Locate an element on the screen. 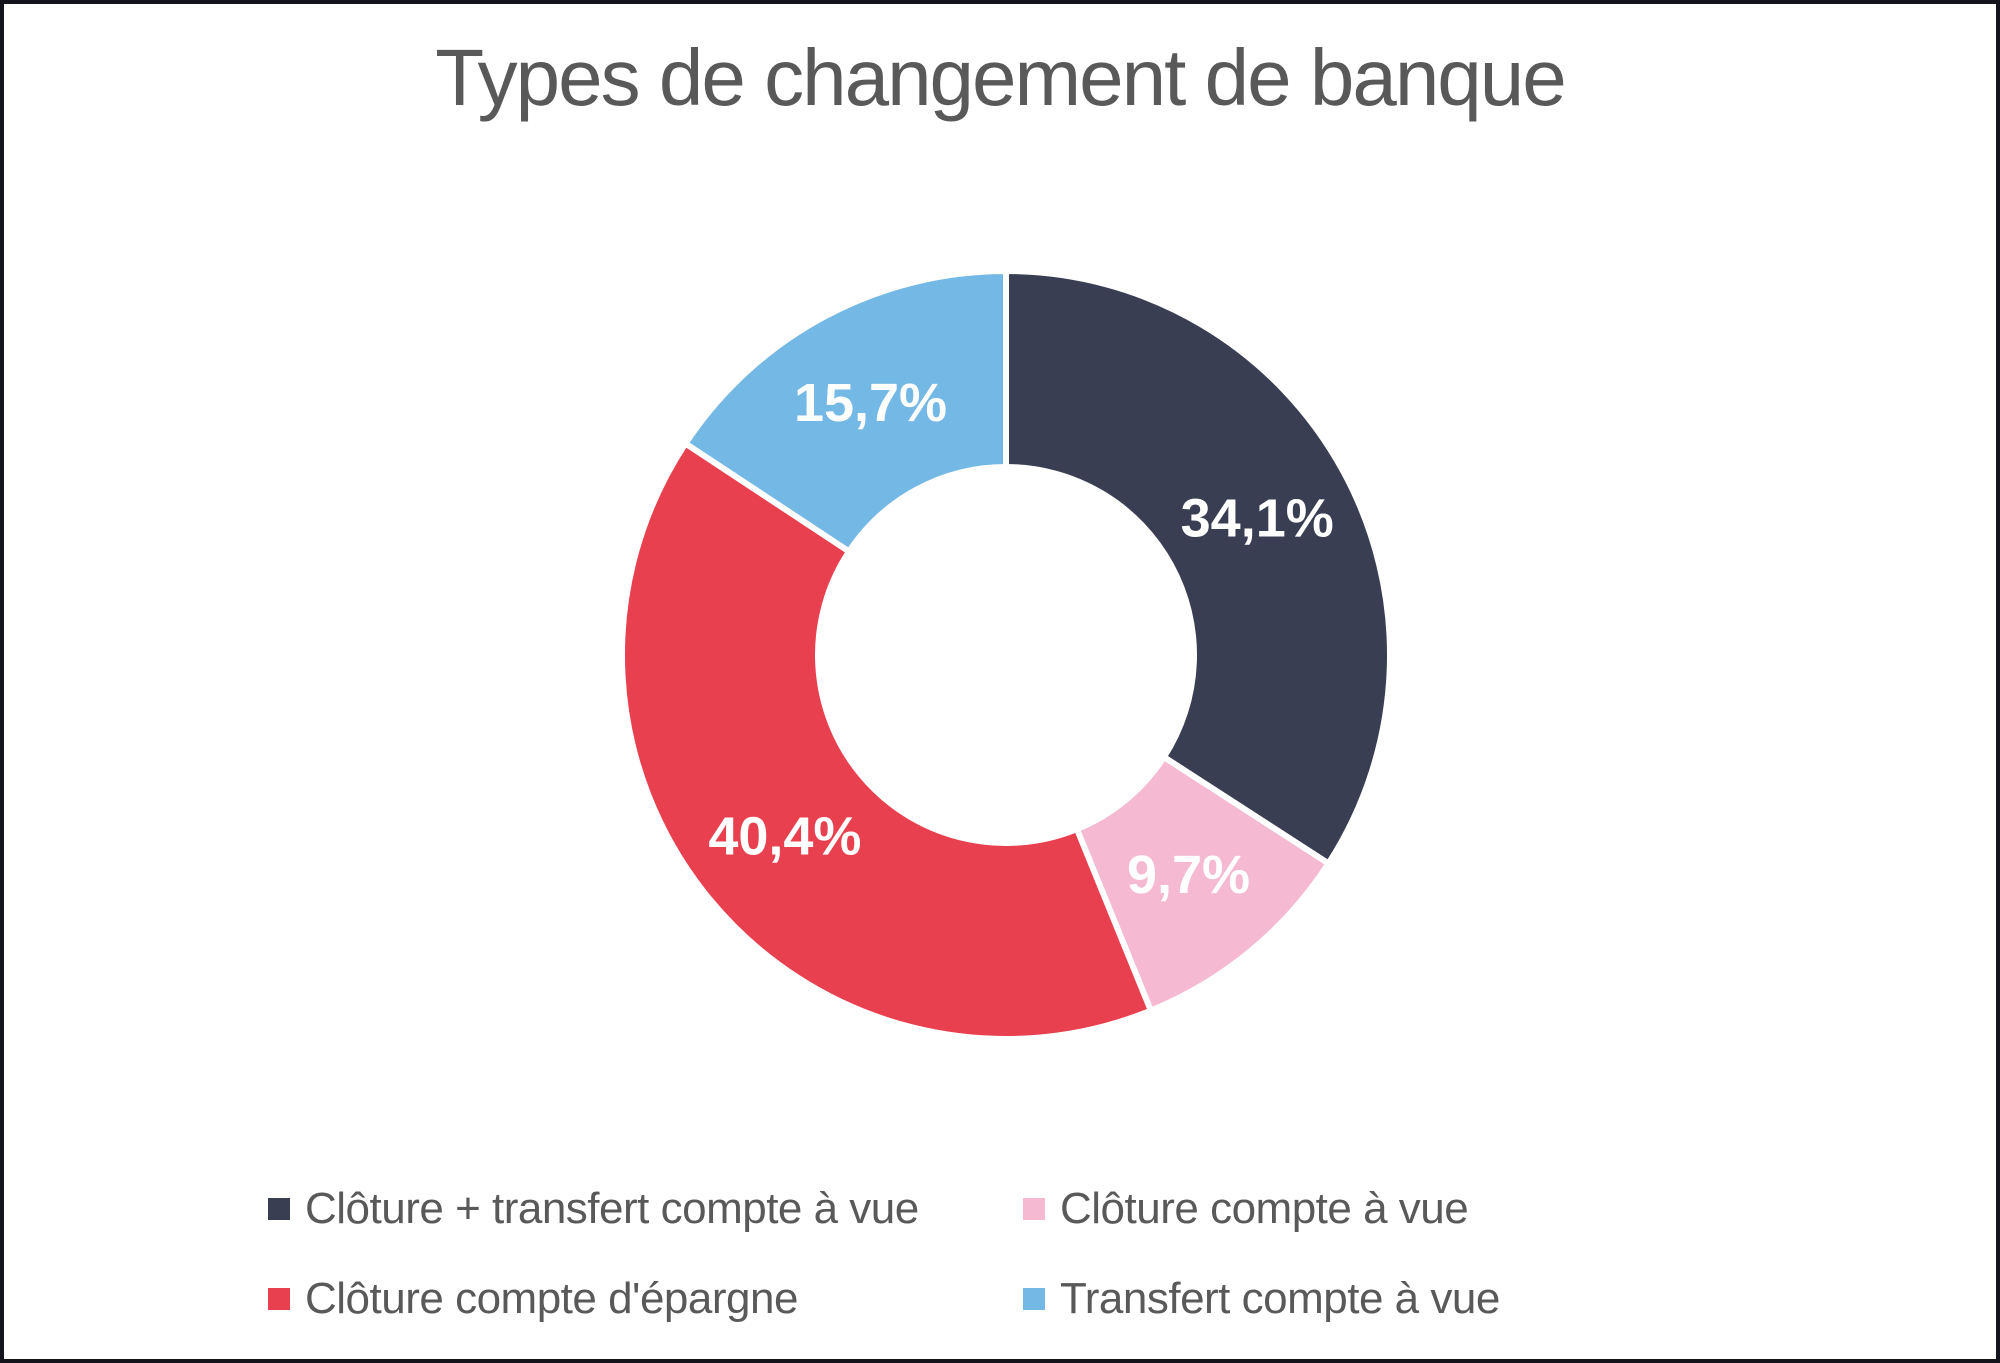 This screenshot has height=1363, width=2000. legend-item-cloture-compte-epargne: Clôture compte d'épargne is located at coordinates (533, 1298).